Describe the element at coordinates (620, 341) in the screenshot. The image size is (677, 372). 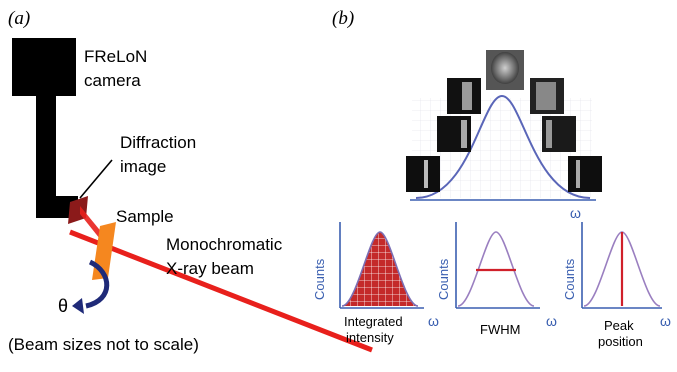
I see `plot3-caption-line2: position` at that location.